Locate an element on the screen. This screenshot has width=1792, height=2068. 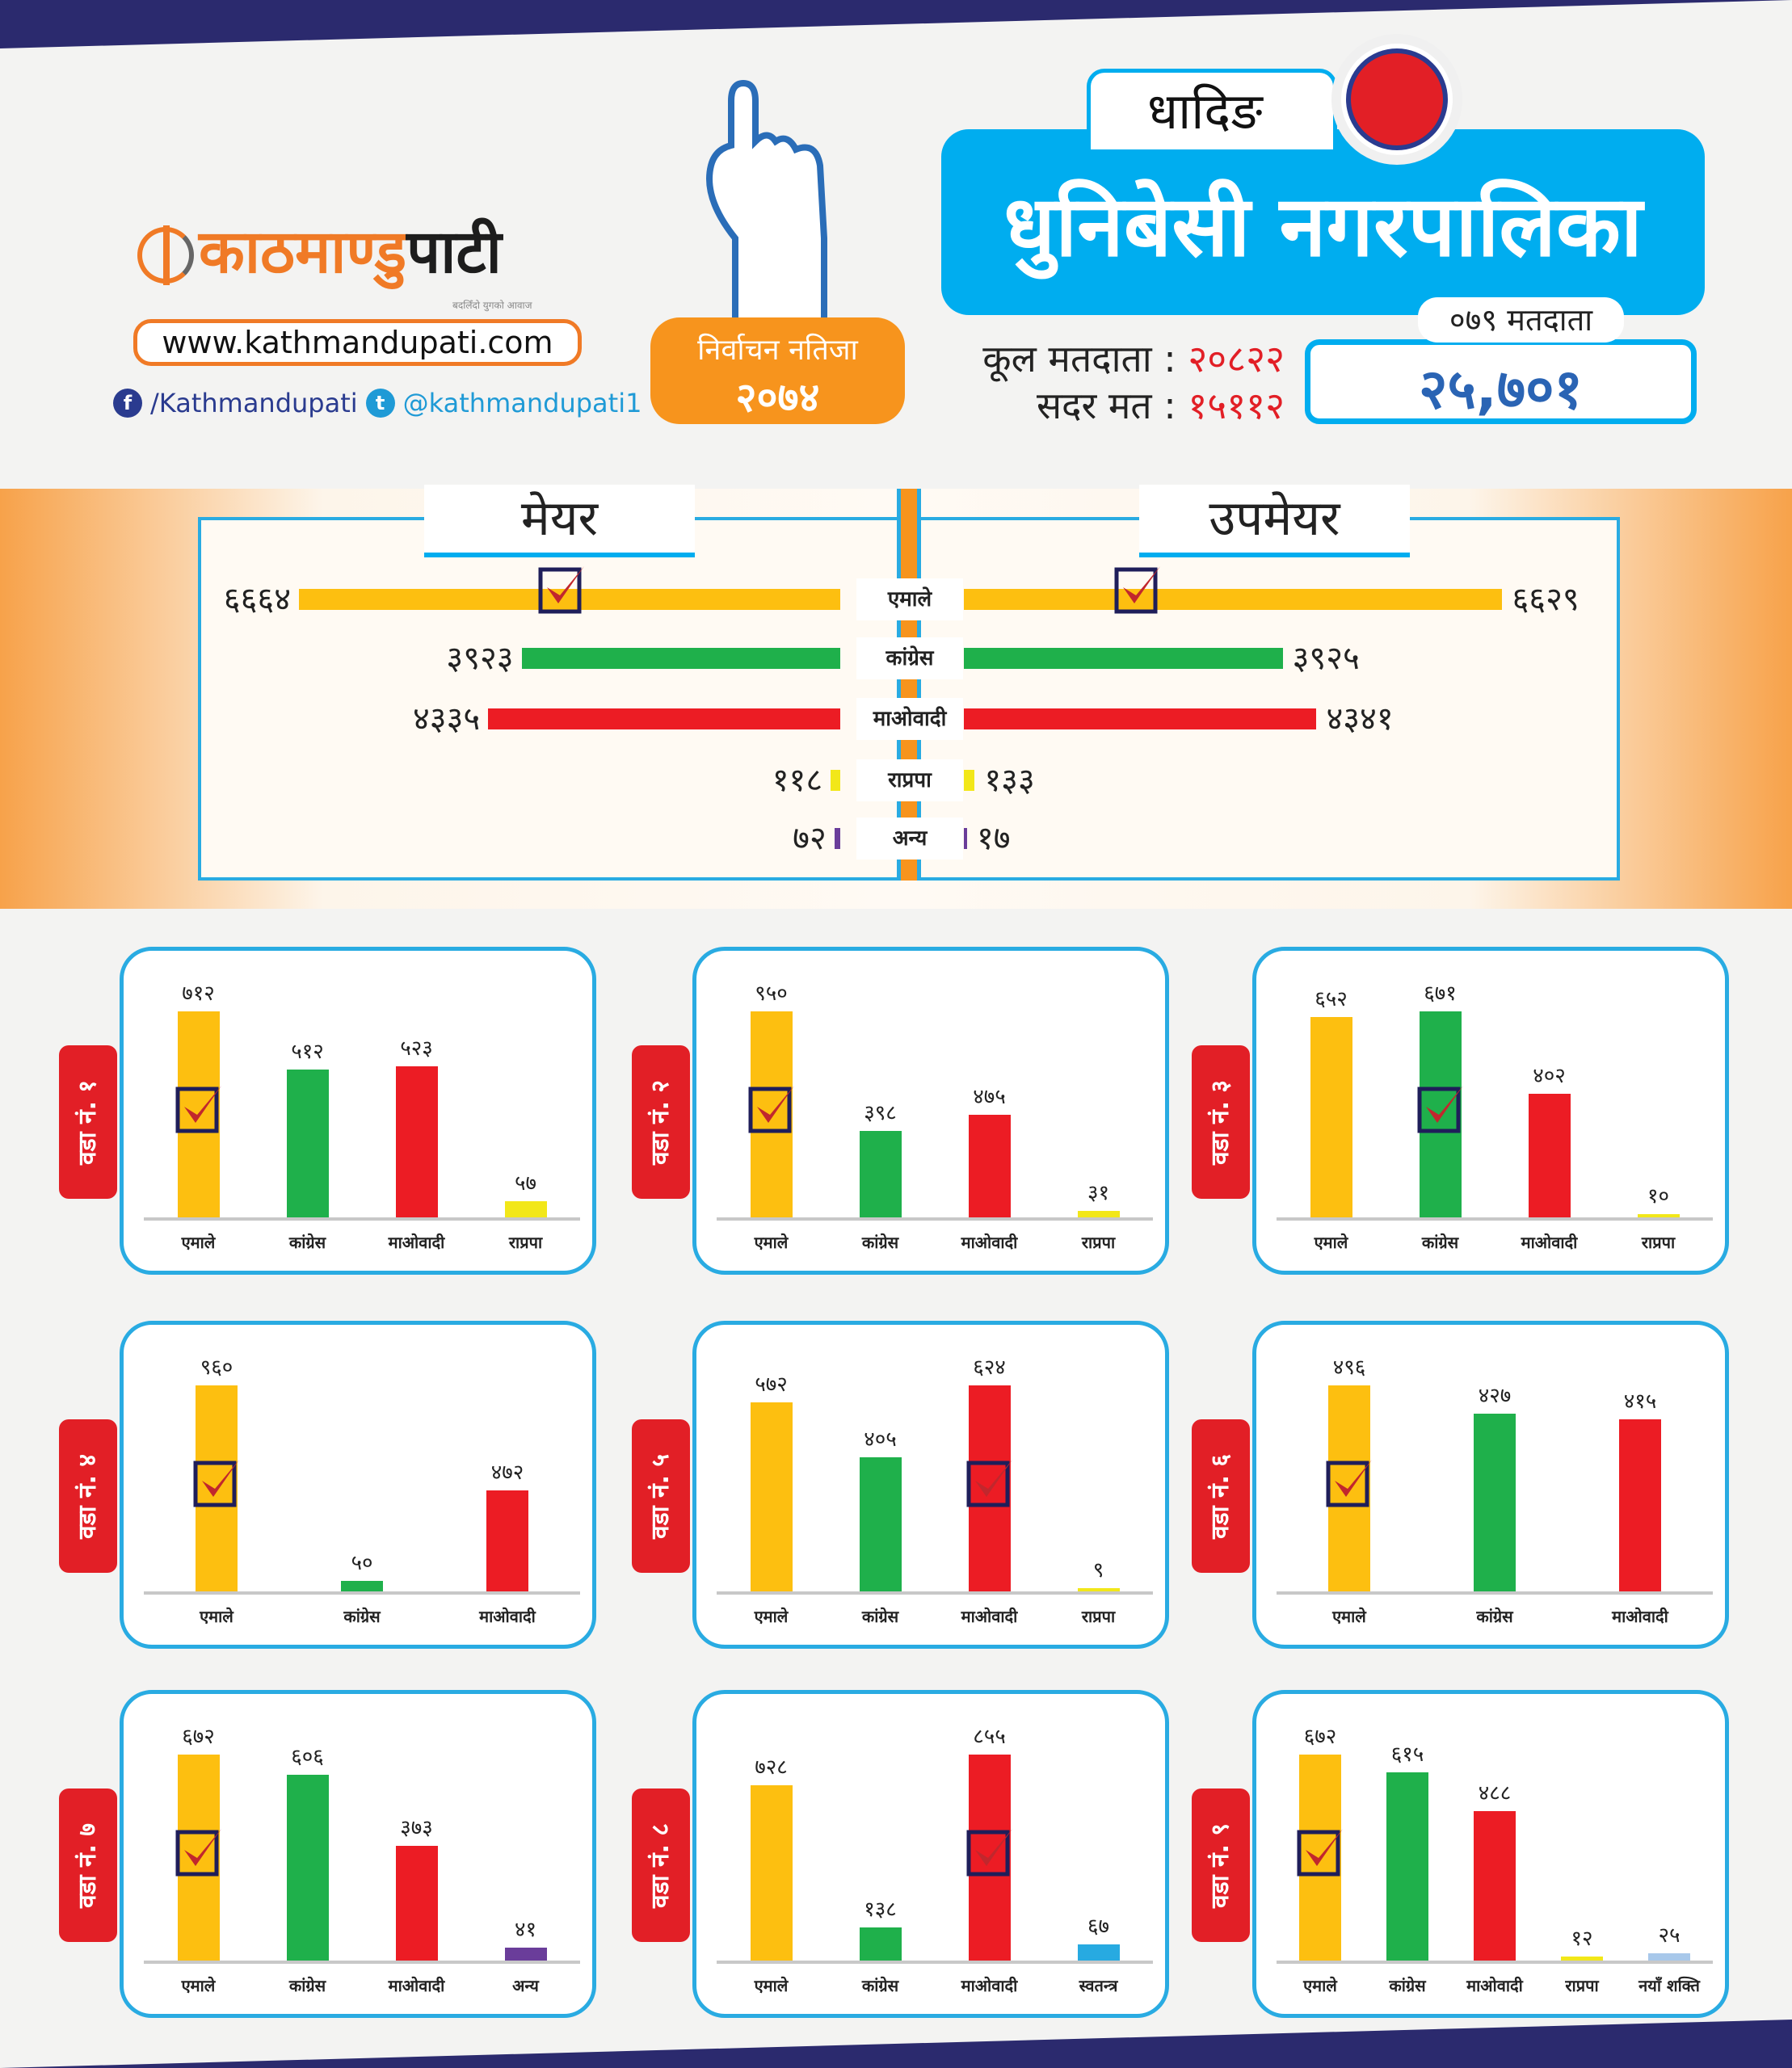
bar-value-label: ९ is located at coordinates (1098, 1571).